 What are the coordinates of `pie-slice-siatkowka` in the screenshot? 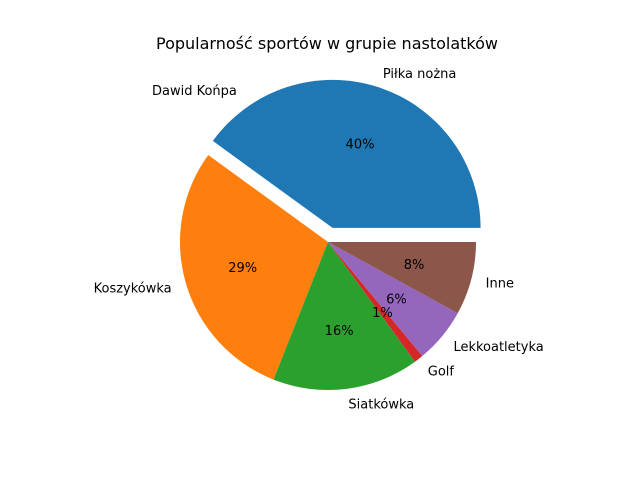 It's located at (344, 316).